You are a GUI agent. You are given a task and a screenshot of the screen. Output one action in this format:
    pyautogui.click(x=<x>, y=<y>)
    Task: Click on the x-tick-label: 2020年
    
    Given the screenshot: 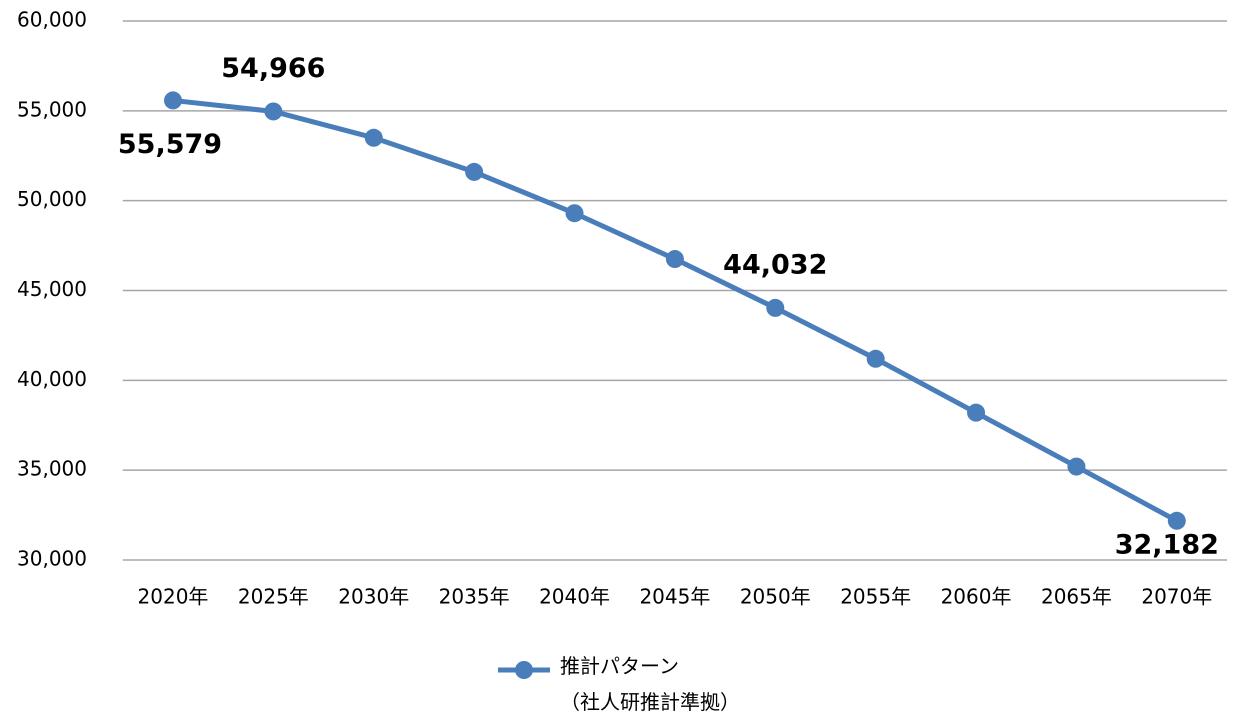 What is the action you would take?
    pyautogui.click(x=173, y=597)
    